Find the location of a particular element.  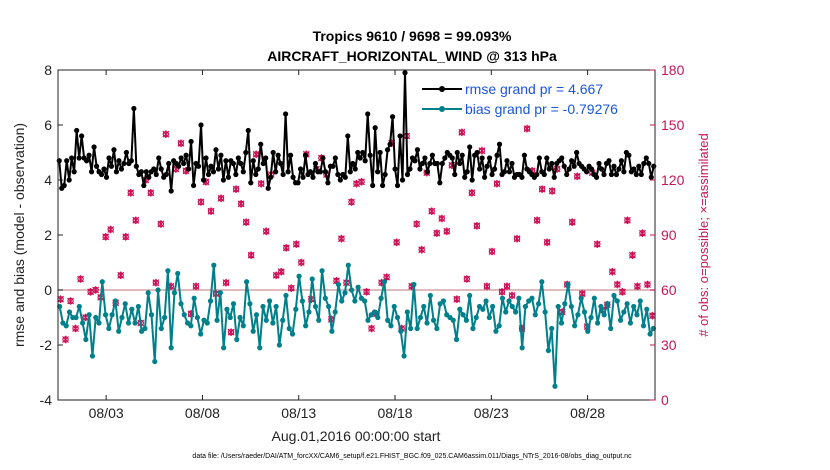

y-tick-label: 0 is located at coordinates (48, 290).